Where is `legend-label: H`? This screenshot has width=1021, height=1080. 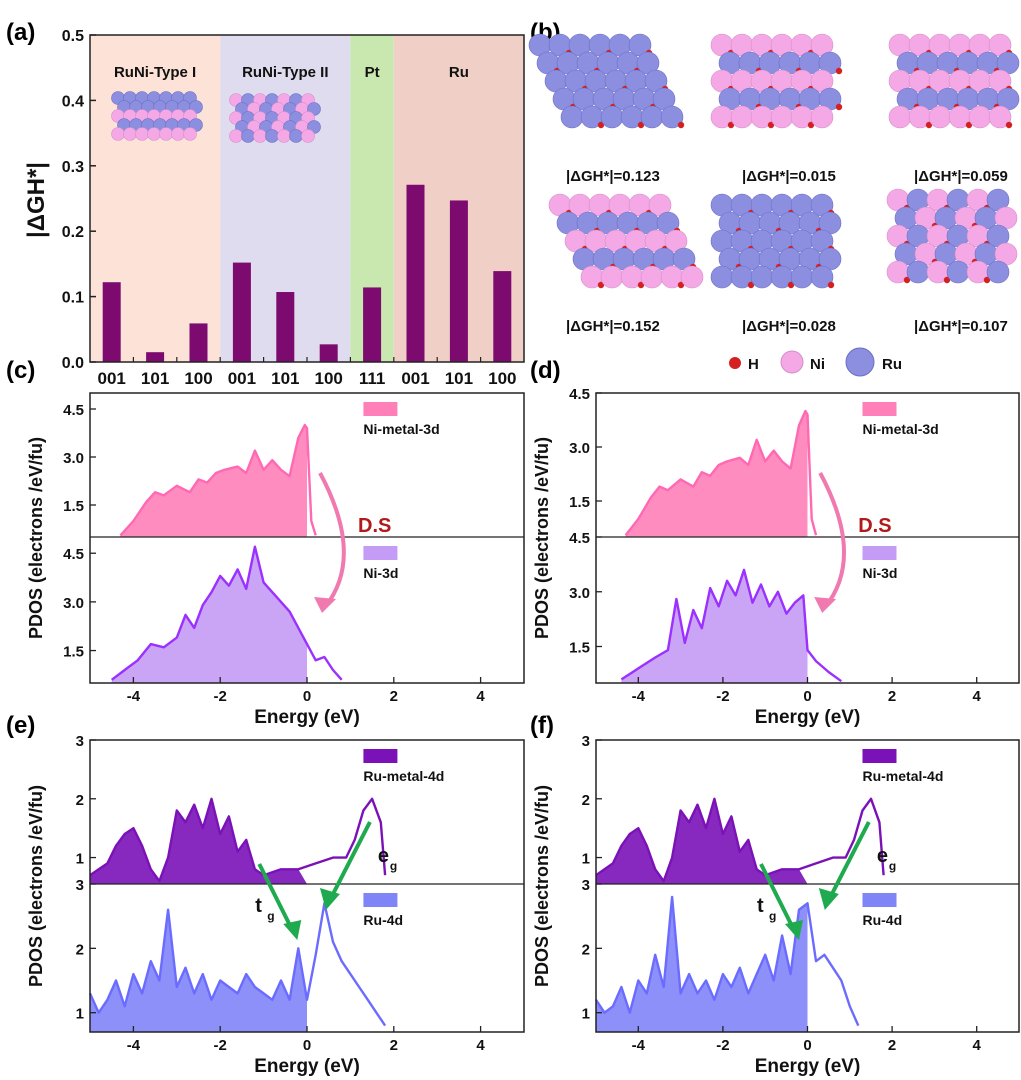
legend-label: H is located at coordinates (753, 364).